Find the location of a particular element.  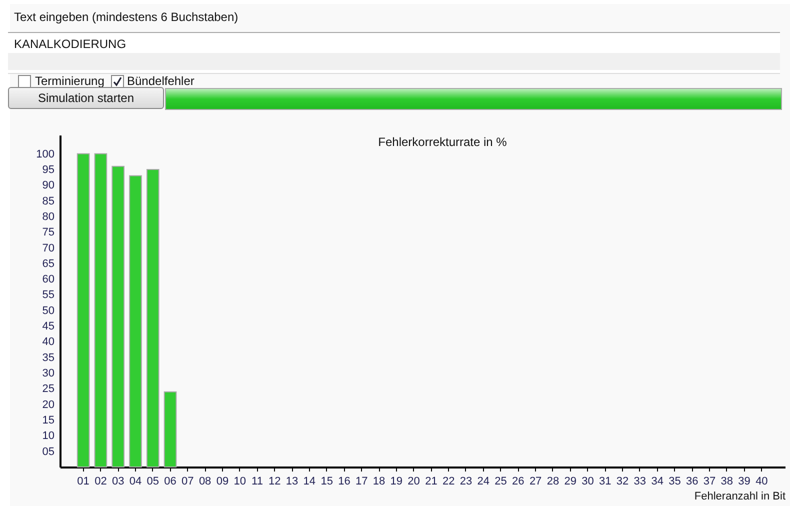

y-tick-label: 65 is located at coordinates (48, 264).